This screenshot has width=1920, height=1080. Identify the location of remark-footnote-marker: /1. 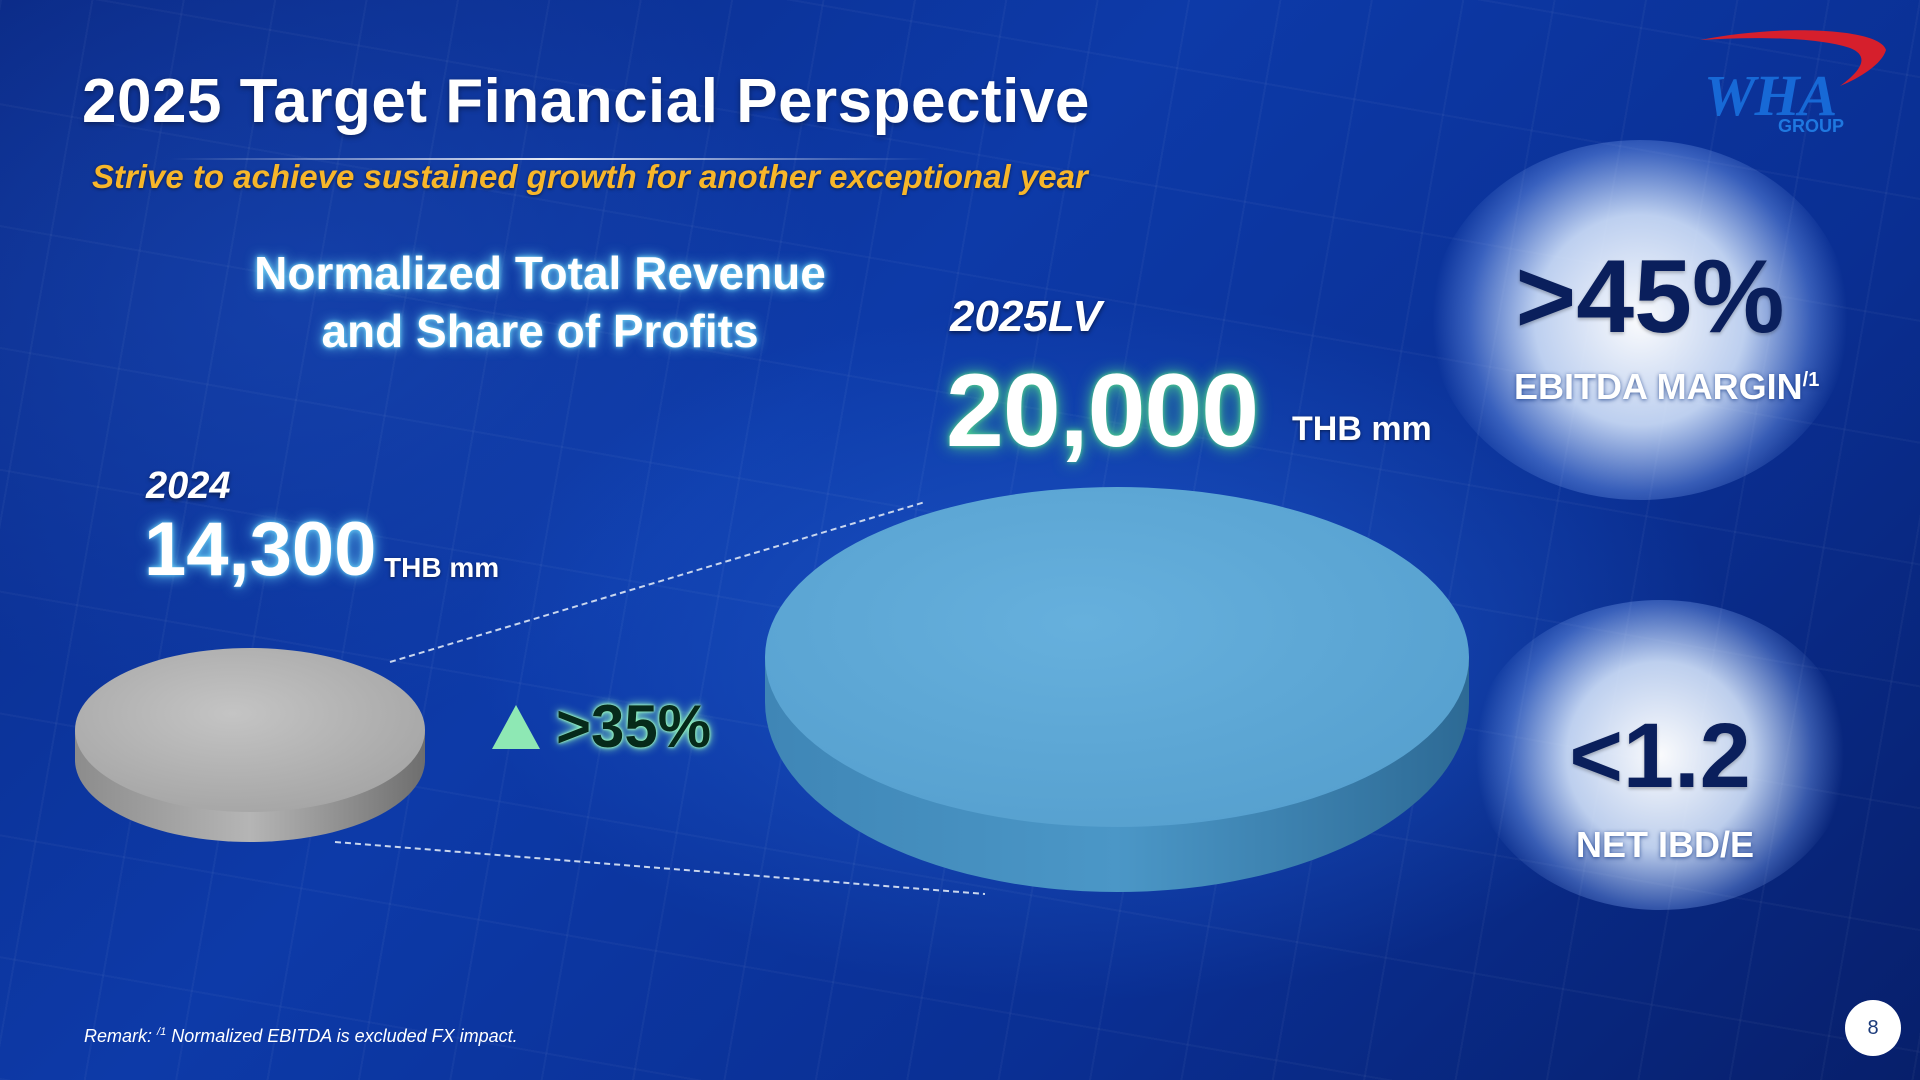
(162, 1032).